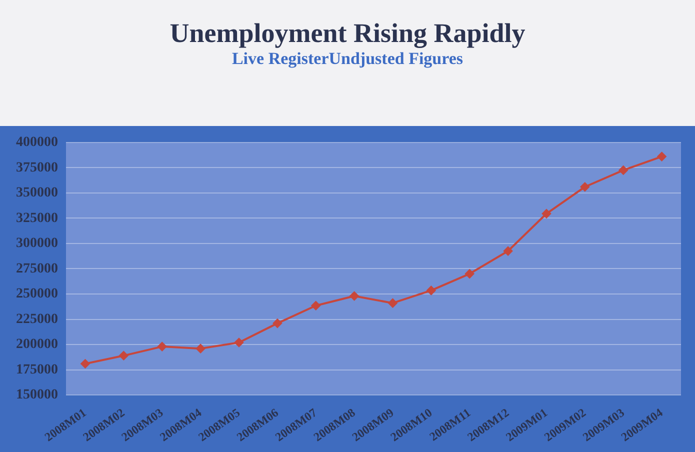 Image resolution: width=695 pixels, height=452 pixels. What do you see at coordinates (37, 168) in the screenshot?
I see `y-tick-label: 375000` at bounding box center [37, 168].